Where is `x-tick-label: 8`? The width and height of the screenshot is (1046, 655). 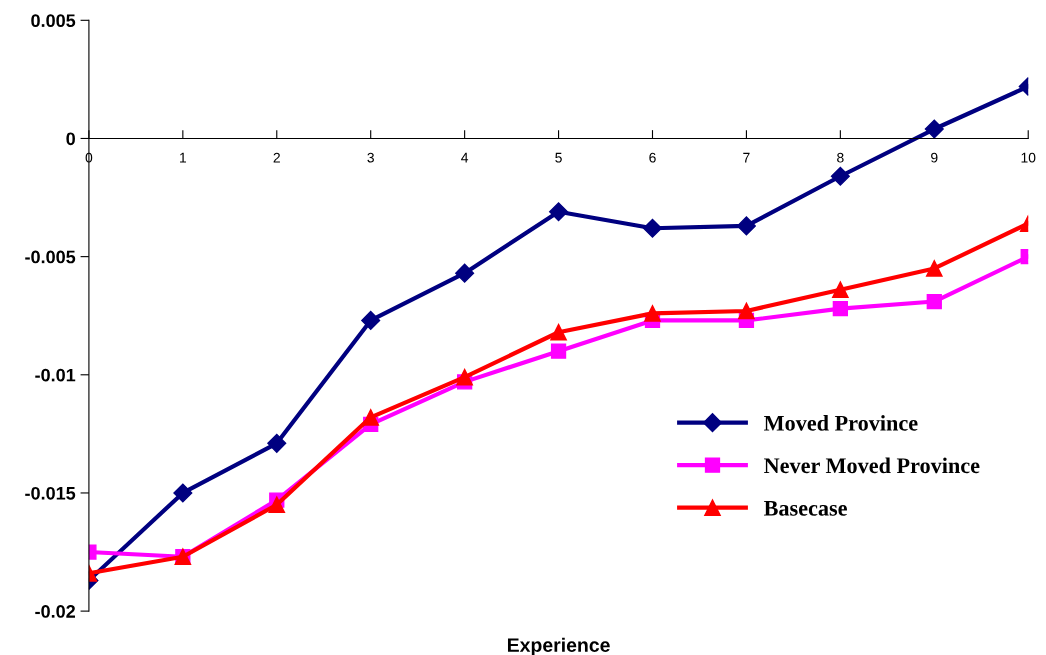
x-tick-label: 8 is located at coordinates (840, 157).